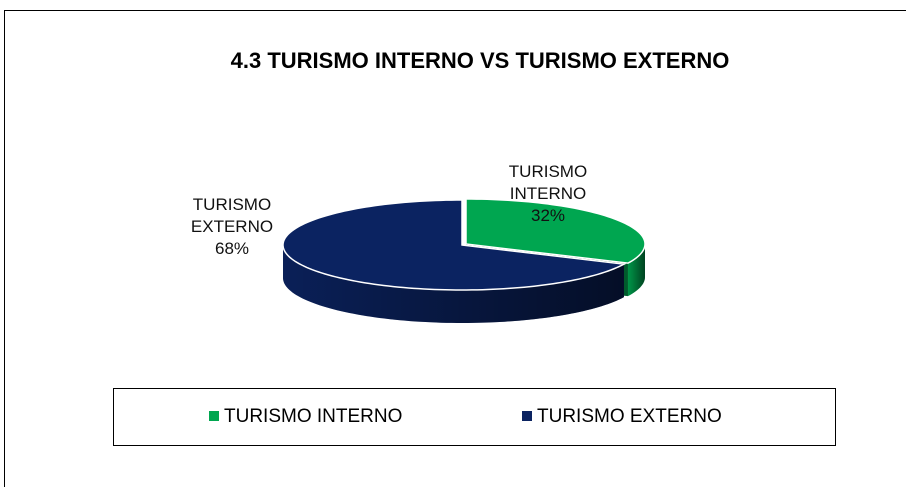  What do you see at coordinates (480, 60) in the screenshot?
I see `chart-title: 4.3 TURISMO INTERNO VS TURISMO EXTERNO` at bounding box center [480, 60].